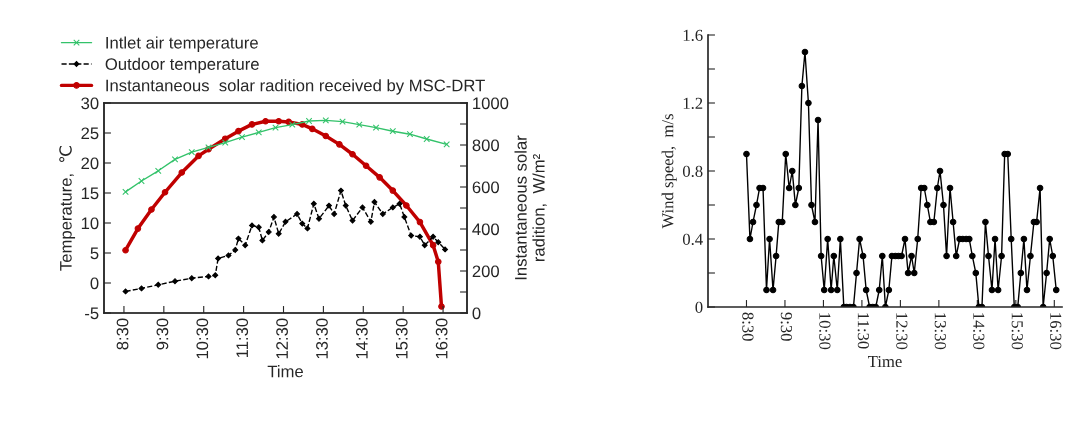  I want to click on legend-label: Intlet air temperature, so click(182, 44).